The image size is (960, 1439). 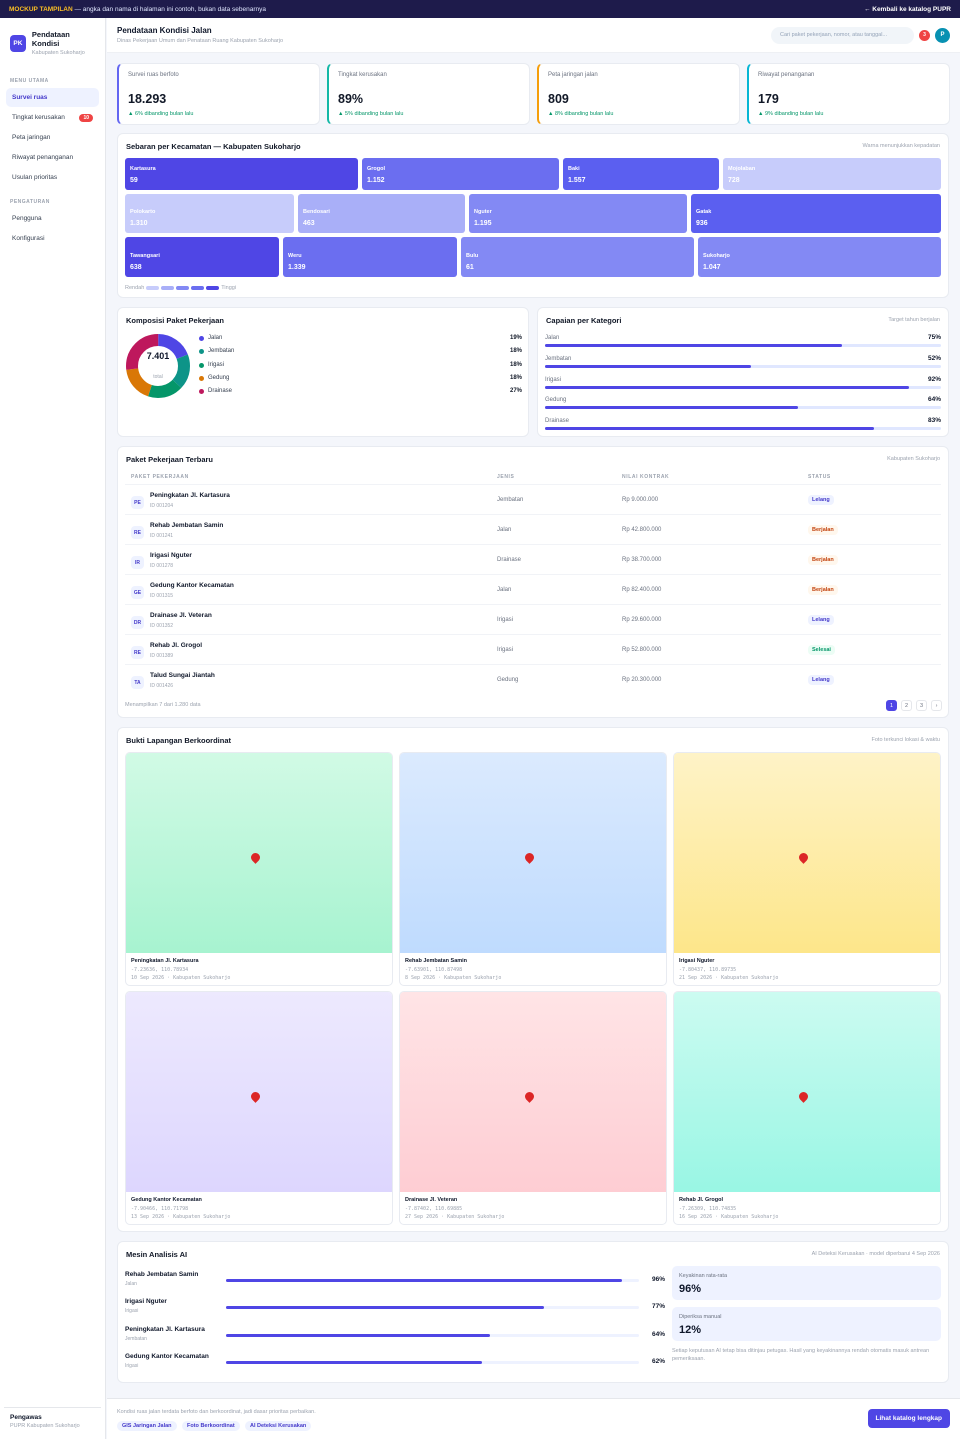 What do you see at coordinates (360, 378) in the screenshot?
I see `legend-item-gedung: Gedung 18%` at bounding box center [360, 378].